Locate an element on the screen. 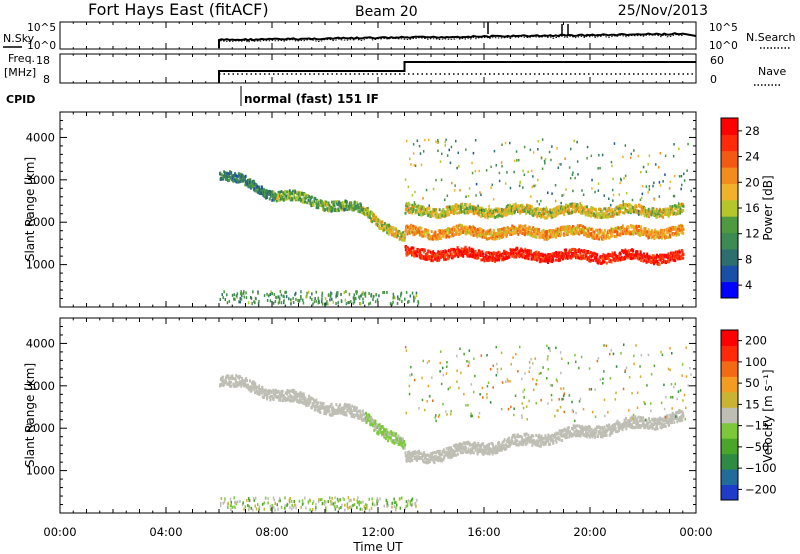 The height and width of the screenshot is (554, 800). colorbar-tick-label: 20 is located at coordinates (752, 182).